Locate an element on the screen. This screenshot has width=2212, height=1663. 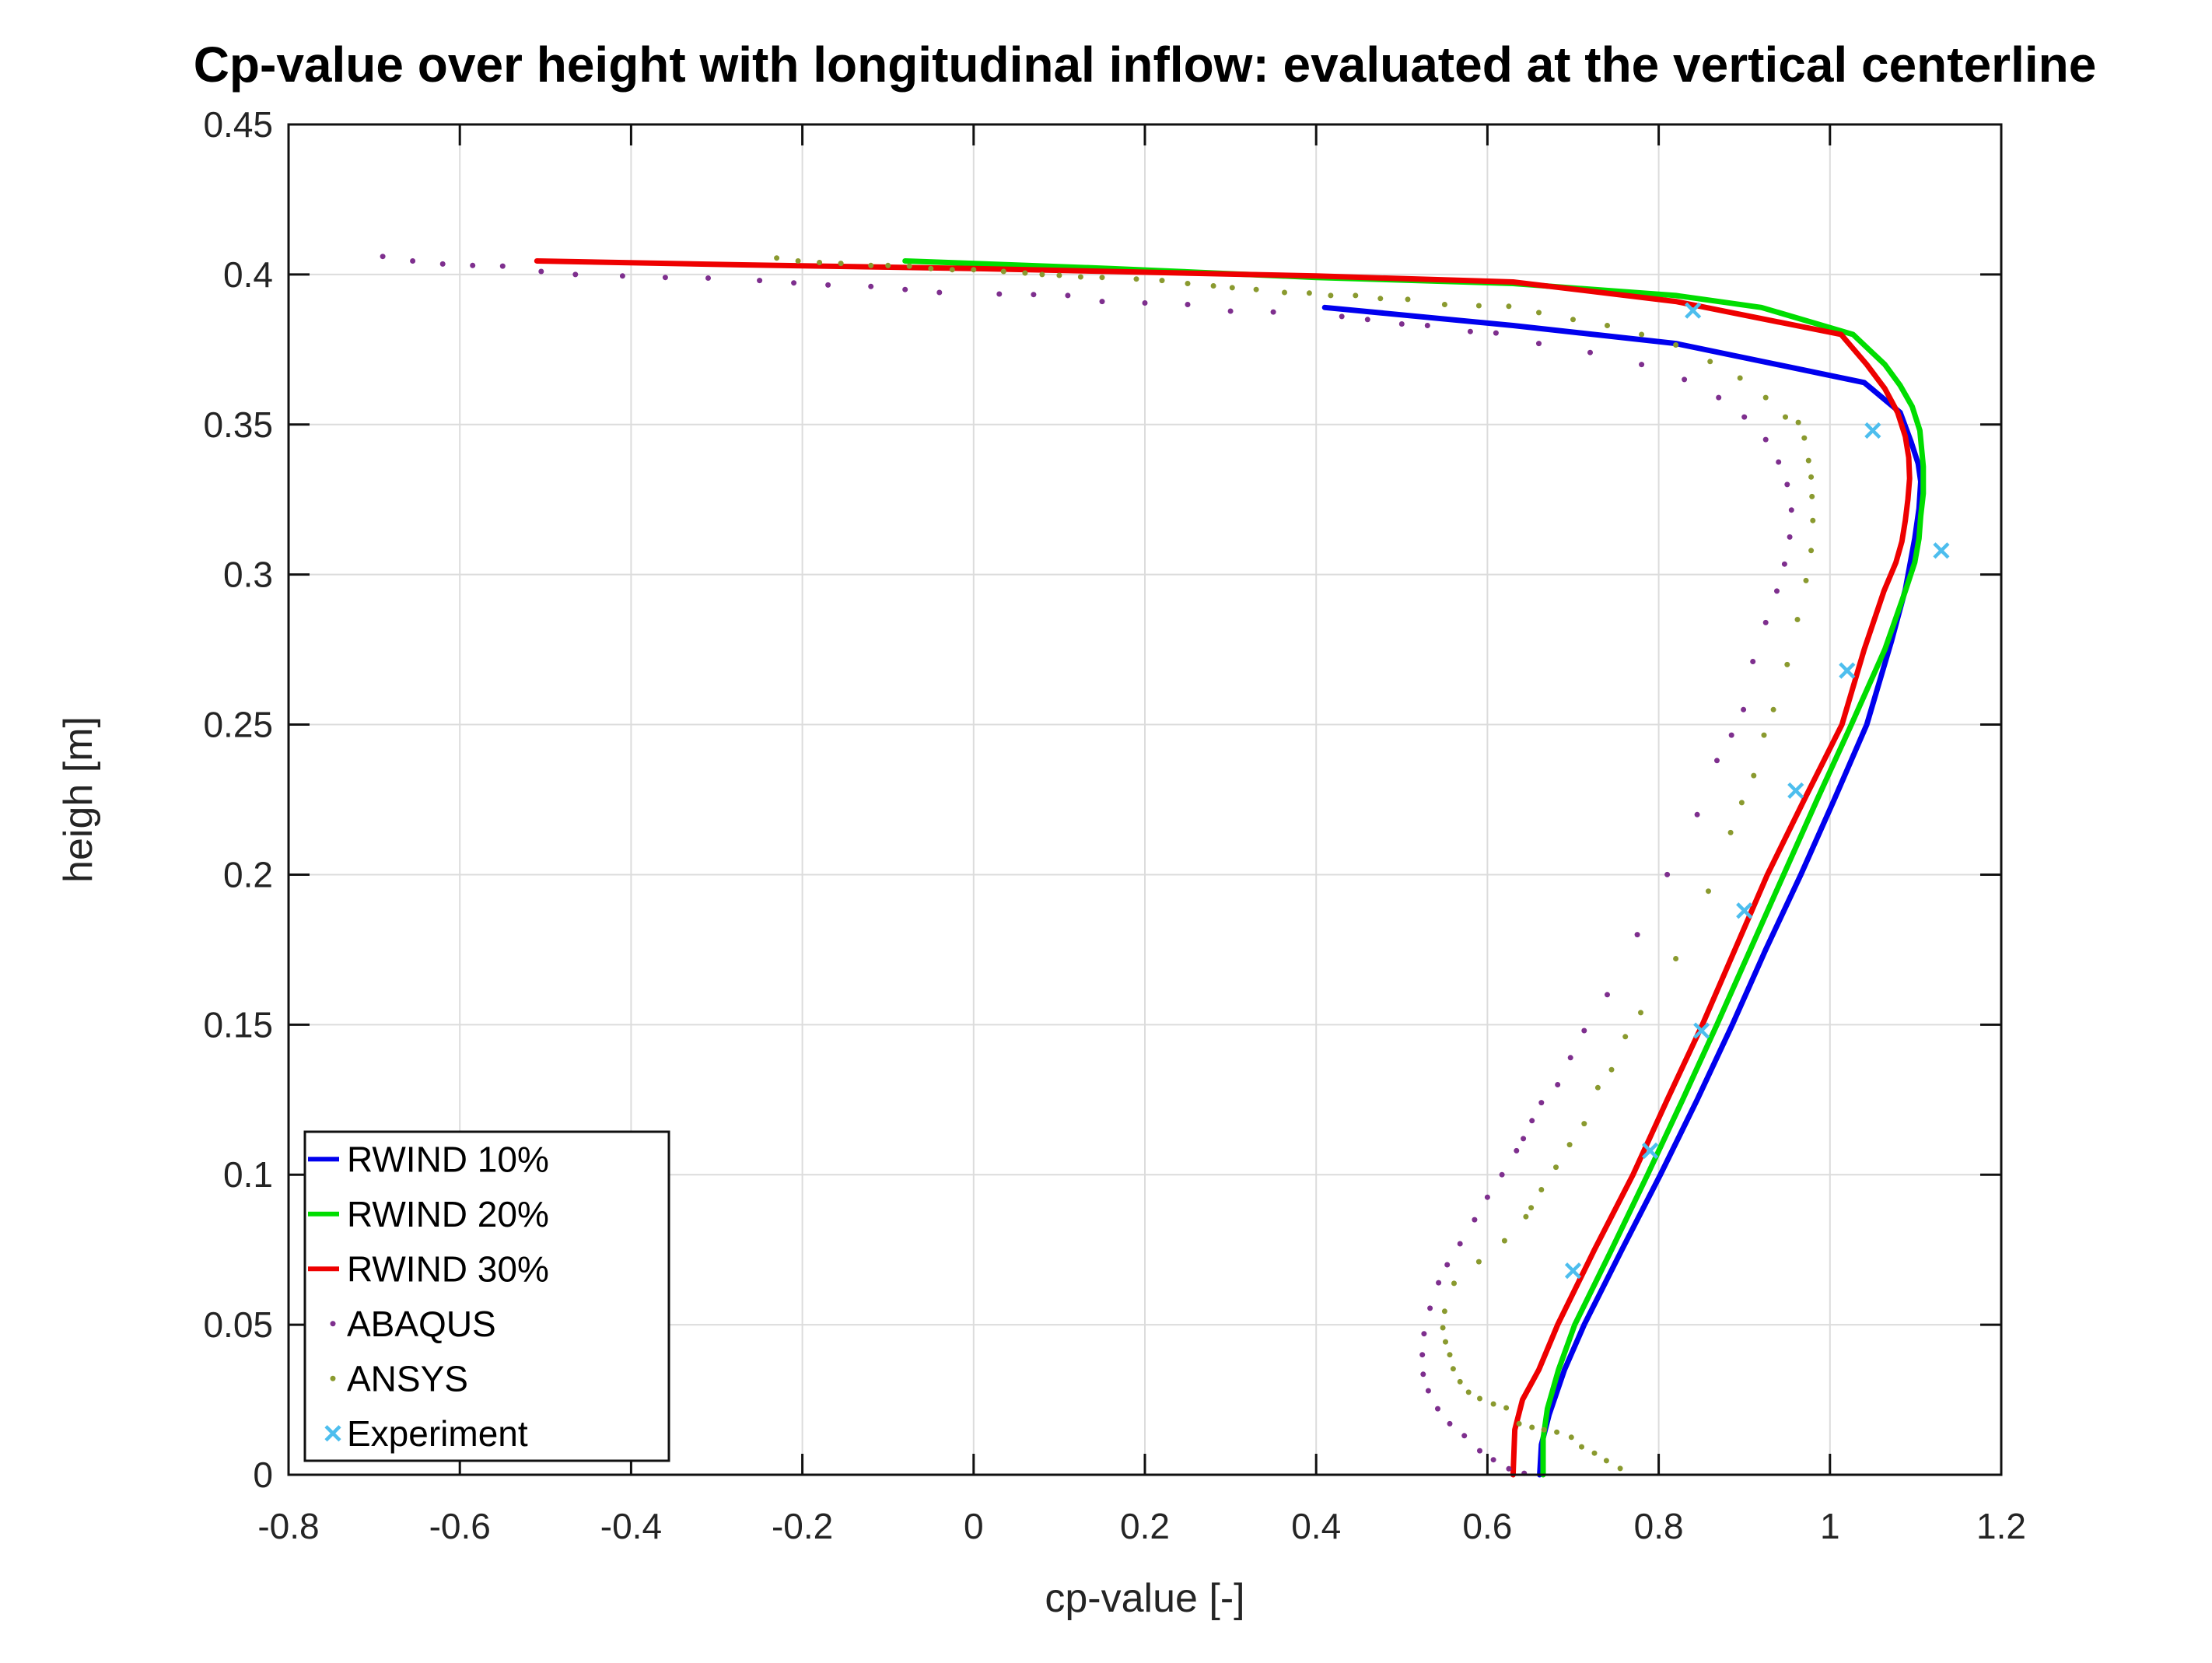
x-tick-label: -0.4 is located at coordinates (631, 1526).